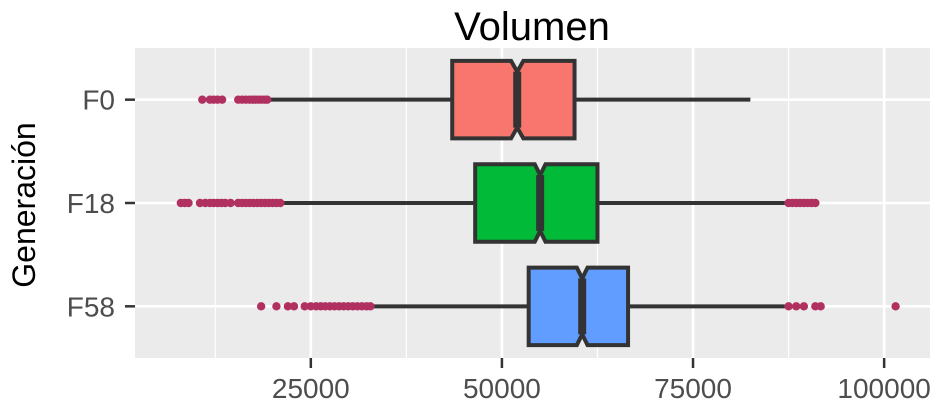  I want to click on x-tick-label: 50000, so click(502, 388).